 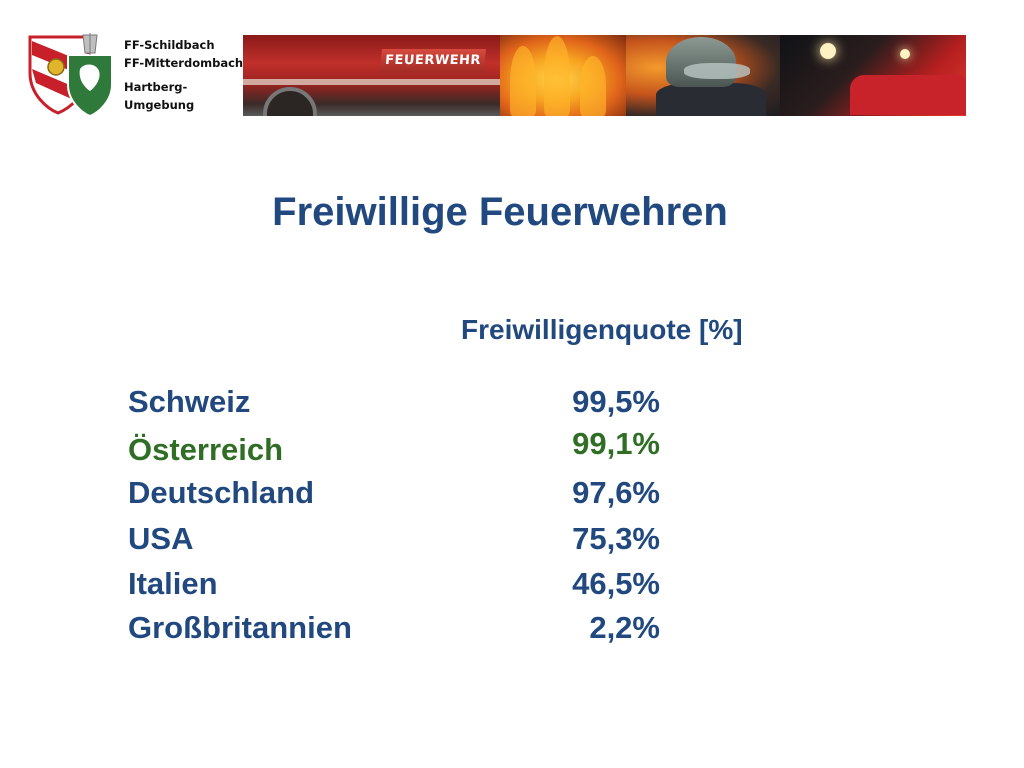 What do you see at coordinates (184, 63) in the screenshot?
I see `org-line-2: FF-Mitterdombach` at bounding box center [184, 63].